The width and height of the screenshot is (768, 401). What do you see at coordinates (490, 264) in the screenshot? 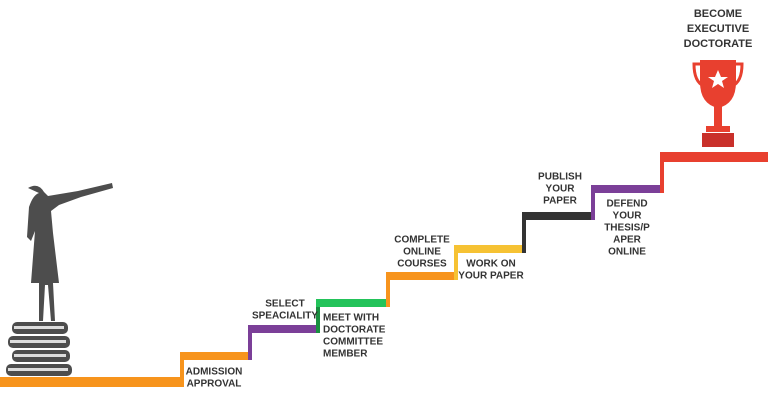
I see `step-label: WORK ON` at bounding box center [490, 264].